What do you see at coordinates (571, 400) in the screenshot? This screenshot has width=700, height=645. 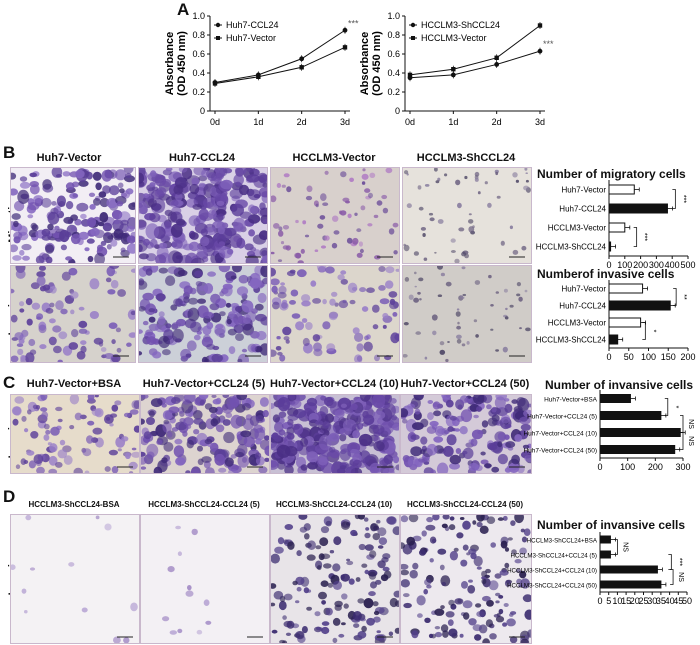 I see `category-label: Huh7-Vector+BSA` at bounding box center [571, 400].